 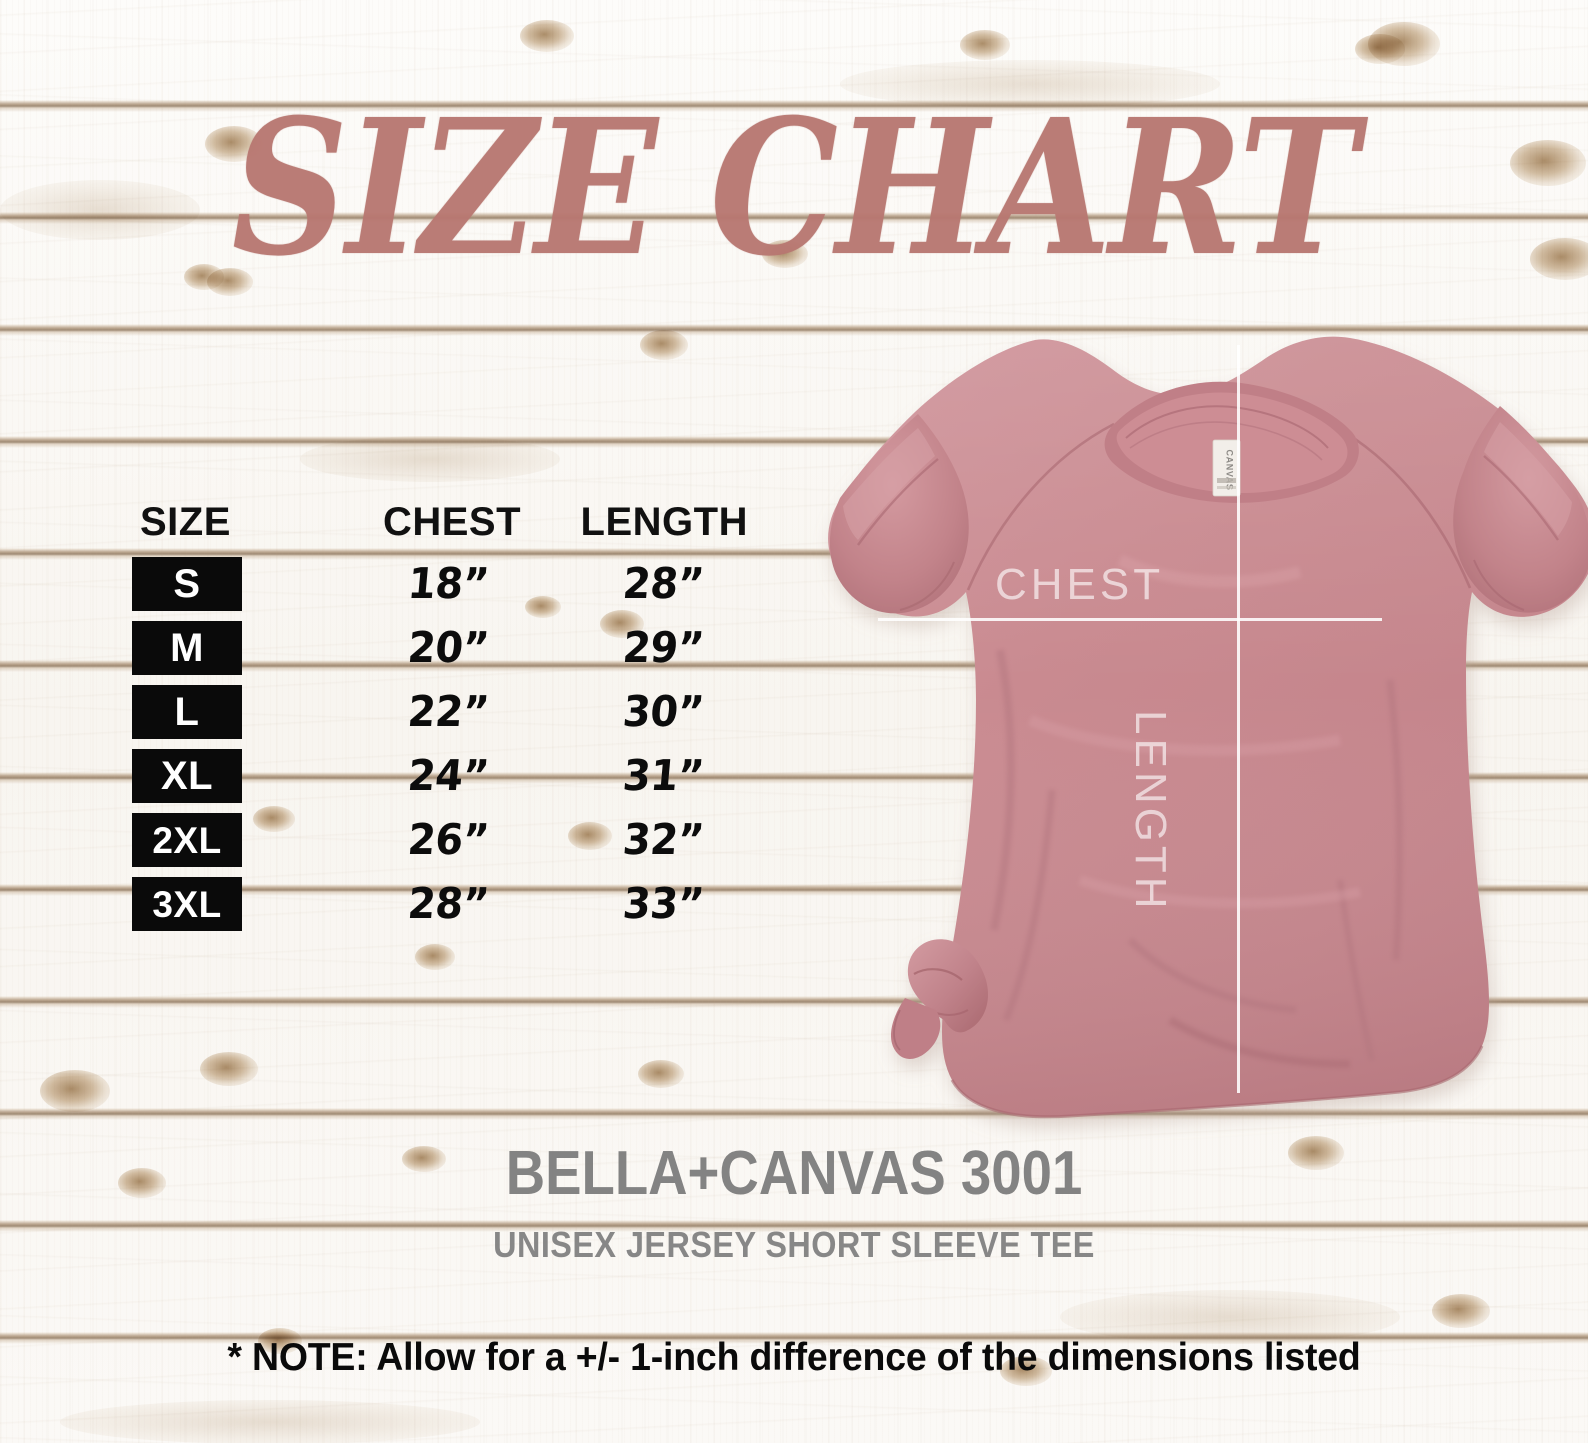 I want to click on chest-cell: 22”, so click(x=448, y=712).